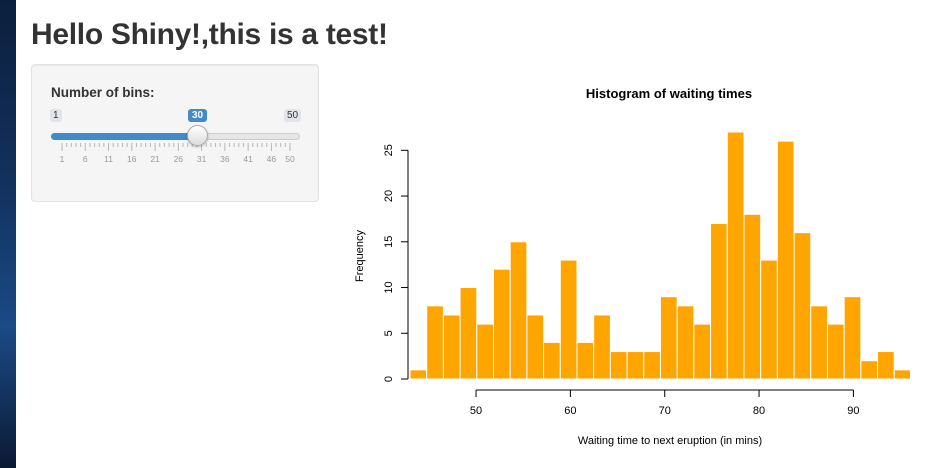 The image size is (950, 468). What do you see at coordinates (476, 411) in the screenshot?
I see `x-tick-label: 50` at bounding box center [476, 411].